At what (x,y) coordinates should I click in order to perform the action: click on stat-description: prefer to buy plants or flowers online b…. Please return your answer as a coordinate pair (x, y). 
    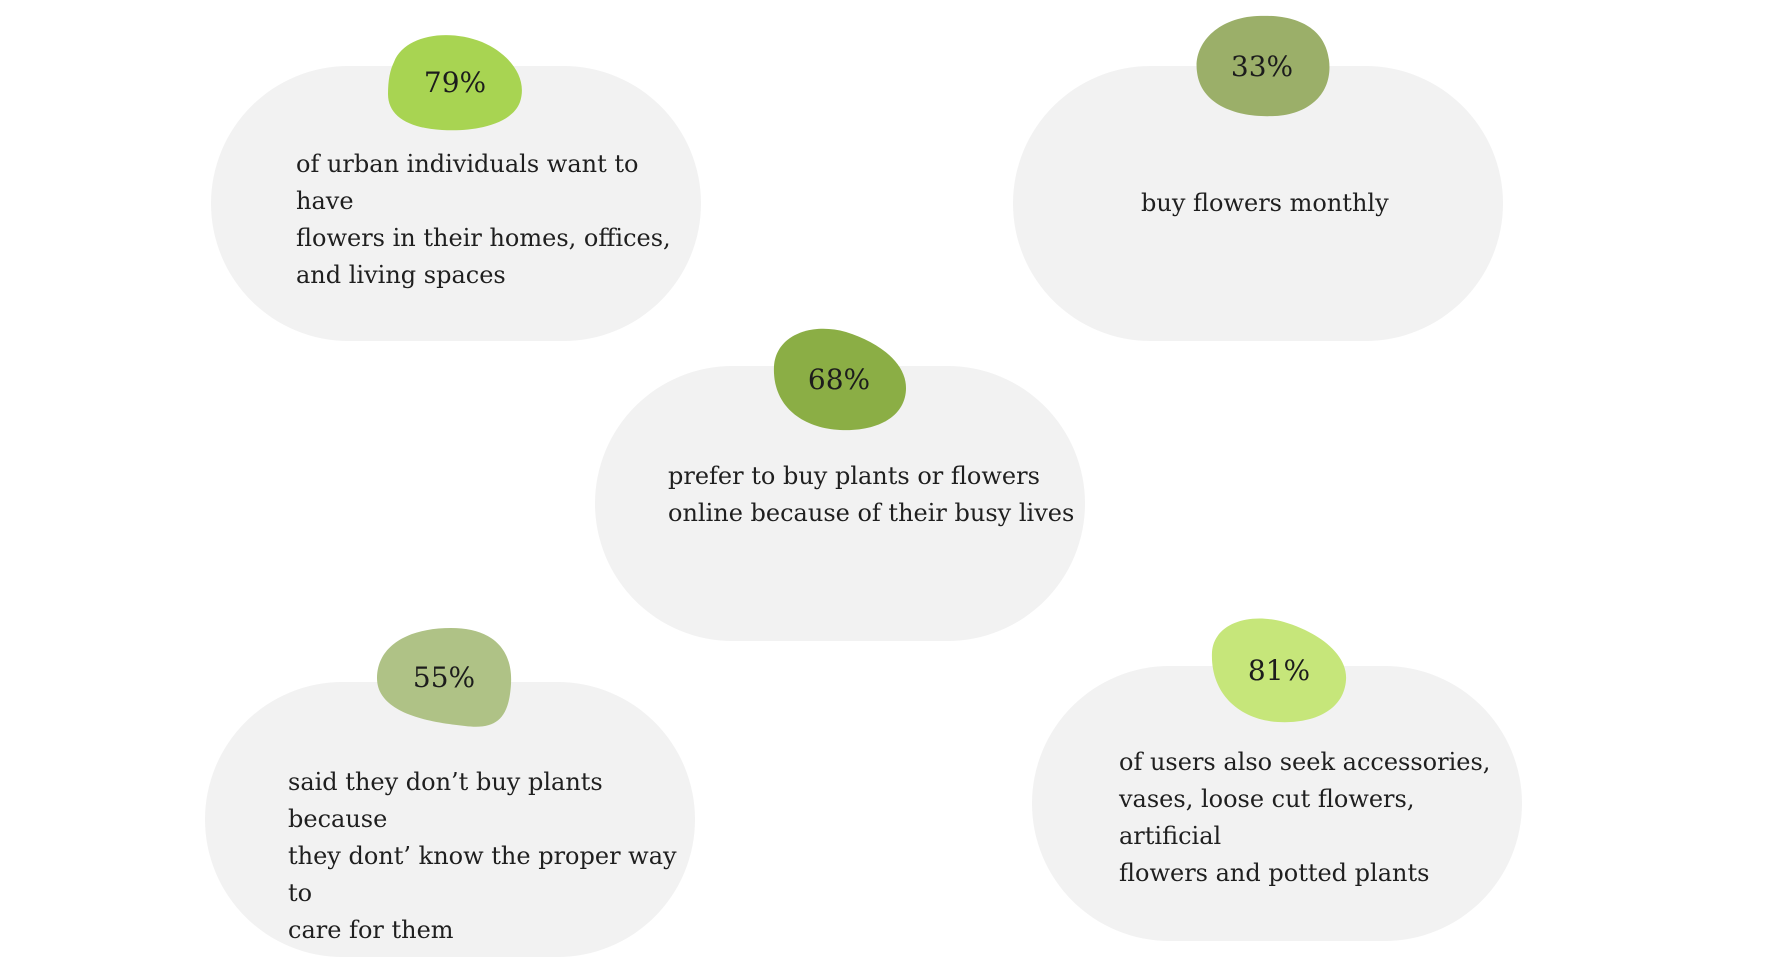
    Looking at the image, I should click on (871, 494).